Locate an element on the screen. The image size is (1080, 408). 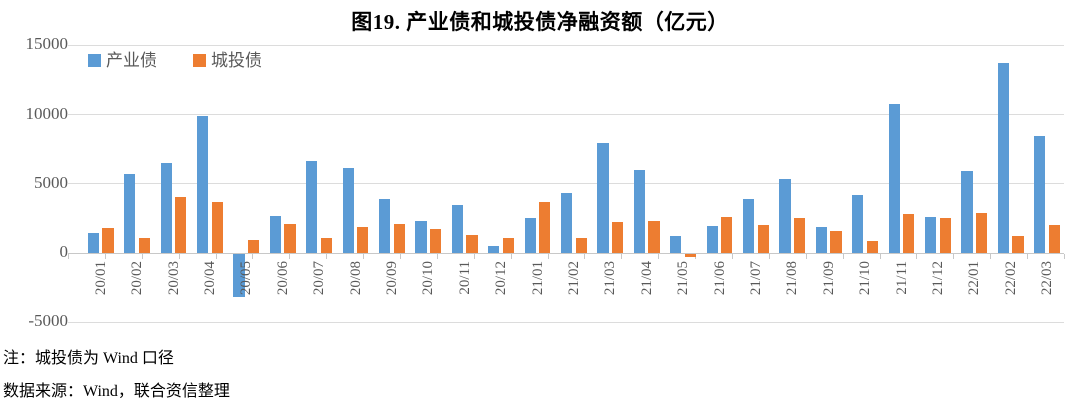
bar-产业债-20/07 is located at coordinates (312, 207).